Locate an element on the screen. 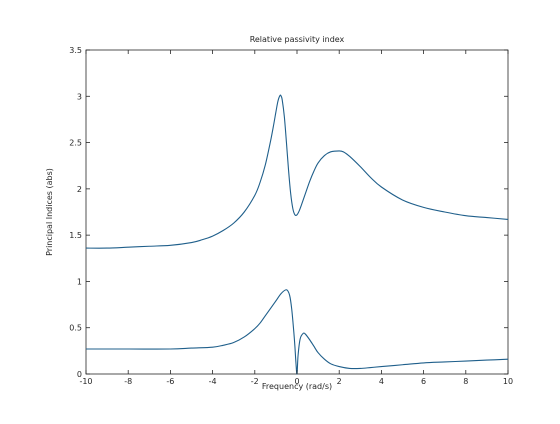 The height and width of the screenshot is (424, 560). x-tick-label: 6 is located at coordinates (423, 381).